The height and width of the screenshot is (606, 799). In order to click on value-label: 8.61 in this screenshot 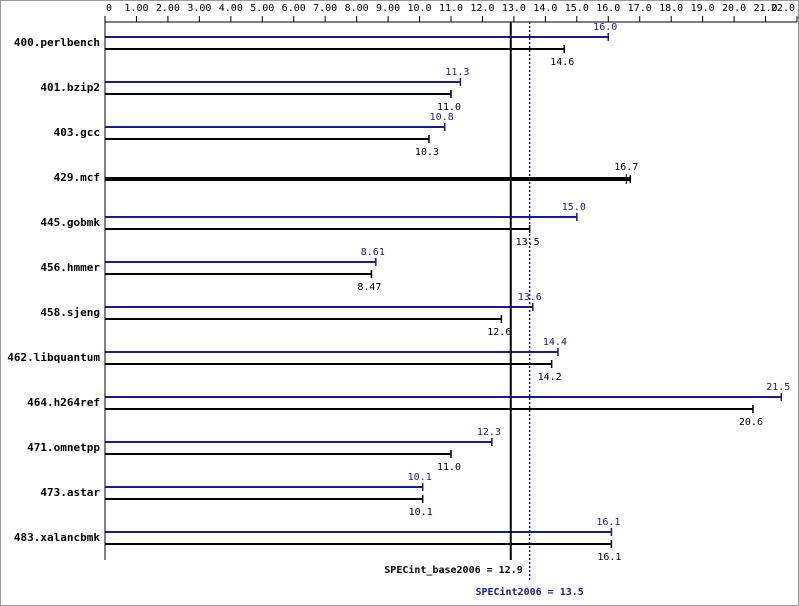, I will do `click(373, 252)`.